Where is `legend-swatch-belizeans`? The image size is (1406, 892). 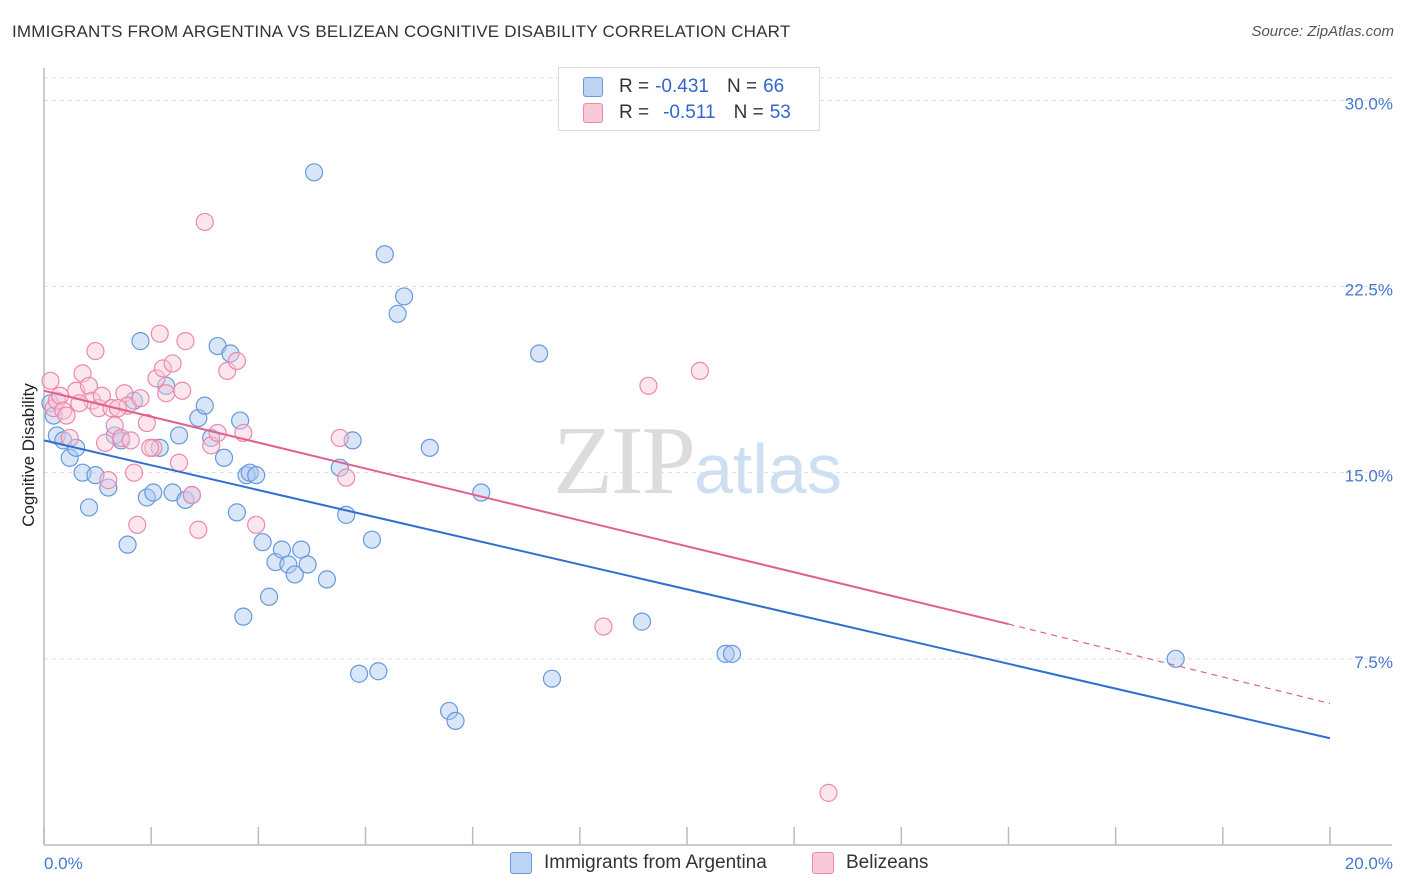 legend-swatch-belizeans is located at coordinates (593, 113).